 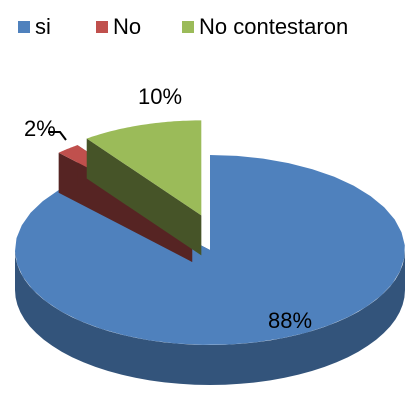 I want to click on slice, so click(x=144, y=188).